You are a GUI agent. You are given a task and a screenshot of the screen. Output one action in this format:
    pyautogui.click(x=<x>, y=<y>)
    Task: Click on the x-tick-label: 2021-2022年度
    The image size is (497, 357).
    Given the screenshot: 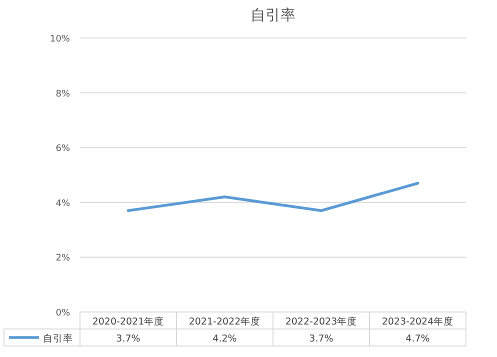 What is the action you would take?
    pyautogui.click(x=224, y=322)
    